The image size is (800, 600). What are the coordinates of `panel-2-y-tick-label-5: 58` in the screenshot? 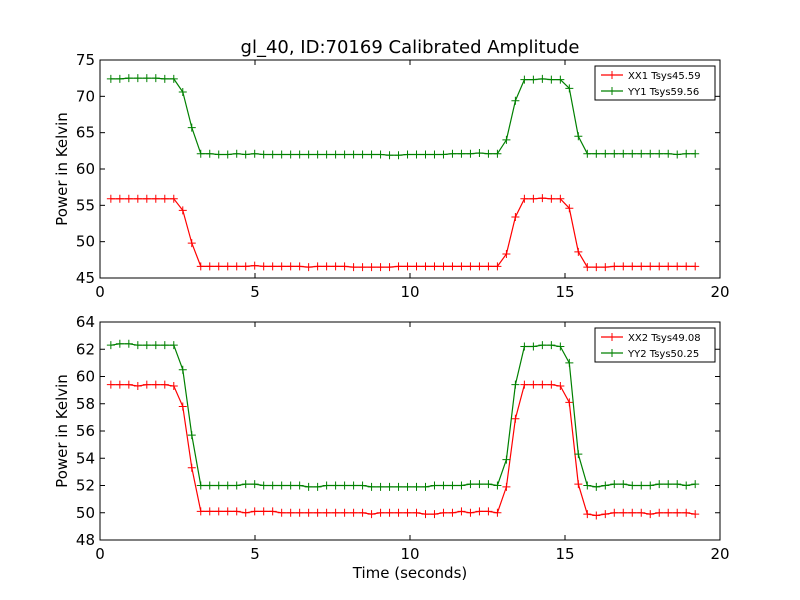 It's located at (85, 404).